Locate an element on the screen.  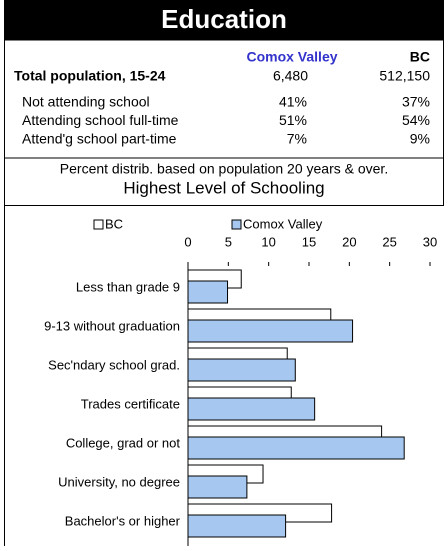
total-value: 512,150 is located at coordinates (404, 76).